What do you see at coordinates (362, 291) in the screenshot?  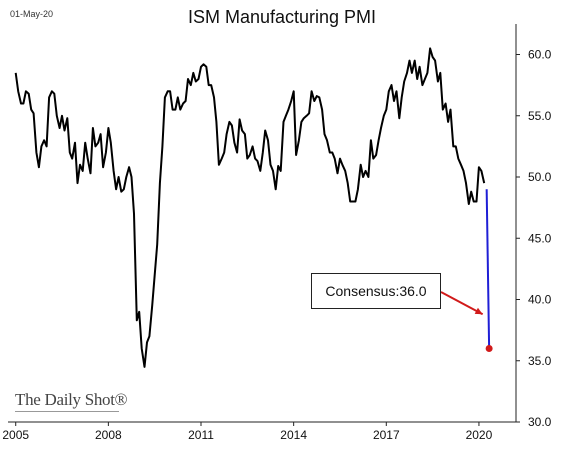 I see `consensus-label: Consensus:` at bounding box center [362, 291].